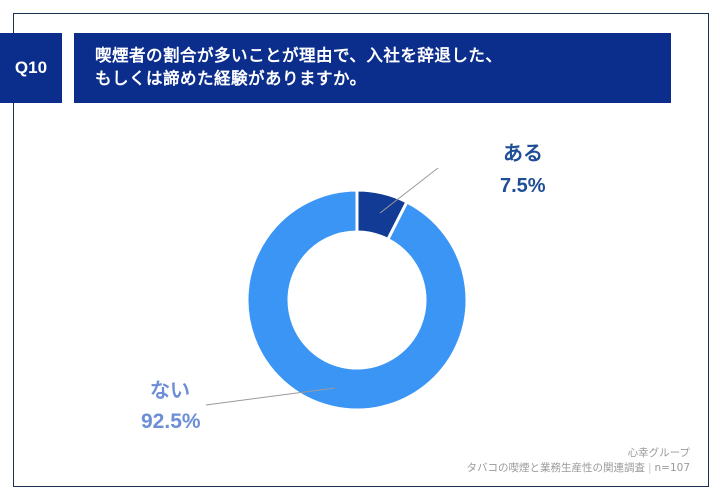  What do you see at coordinates (658, 453) in the screenshot?
I see `footer-org: 心幸グループ` at bounding box center [658, 453].